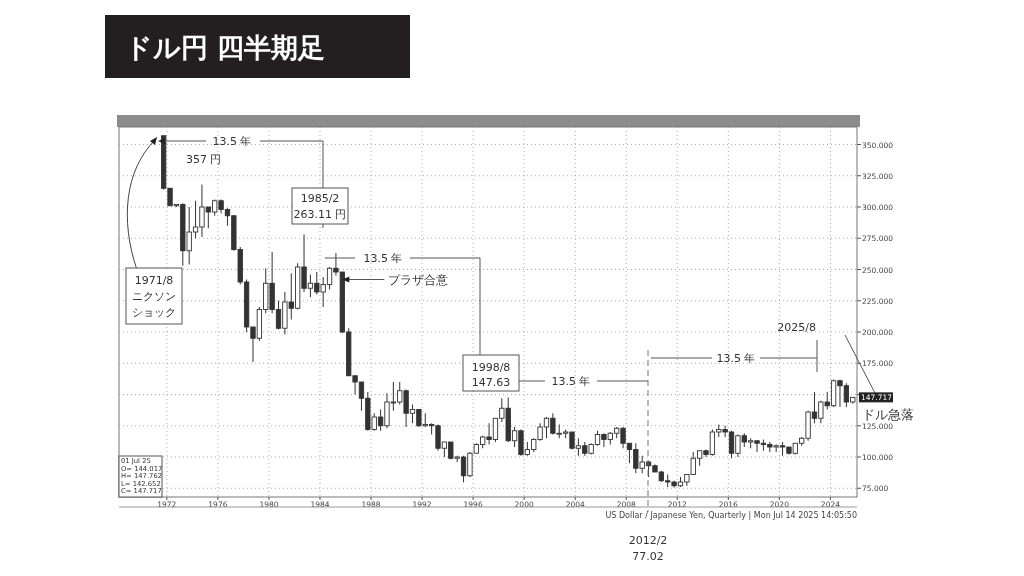  I want to click on text: 2012/2, so click(648, 540).